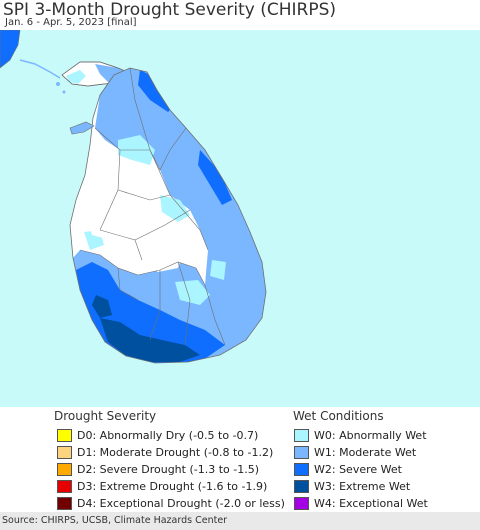  Describe the element at coordinates (338, 416) in the screenshot. I see `wet-legend-title: Wet Conditions` at that location.